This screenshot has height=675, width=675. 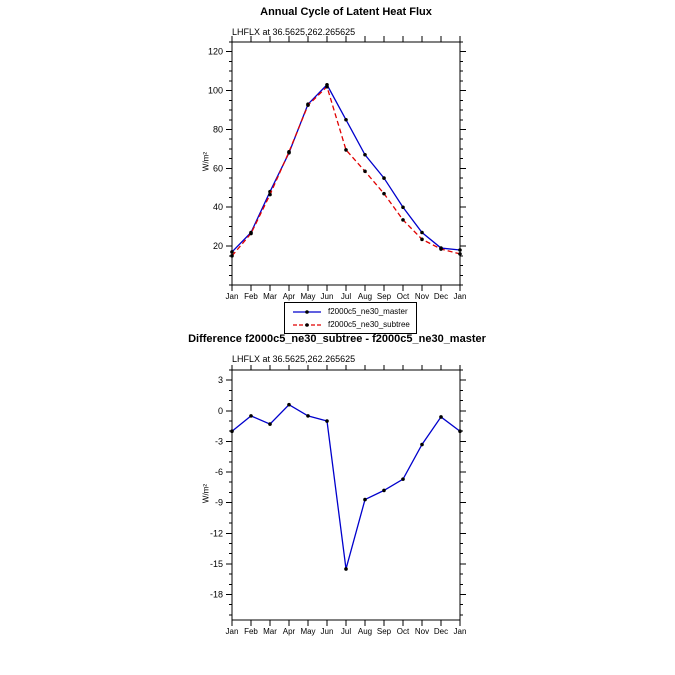 I want to click on svg-text: -15, so click(x=216, y=564).